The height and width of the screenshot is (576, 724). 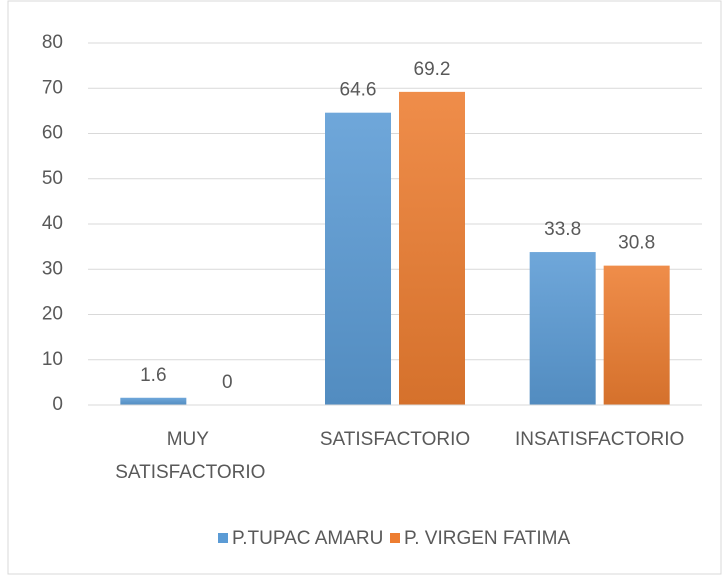 What do you see at coordinates (562, 229) in the screenshot?
I see `value-label: 33.8` at bounding box center [562, 229].